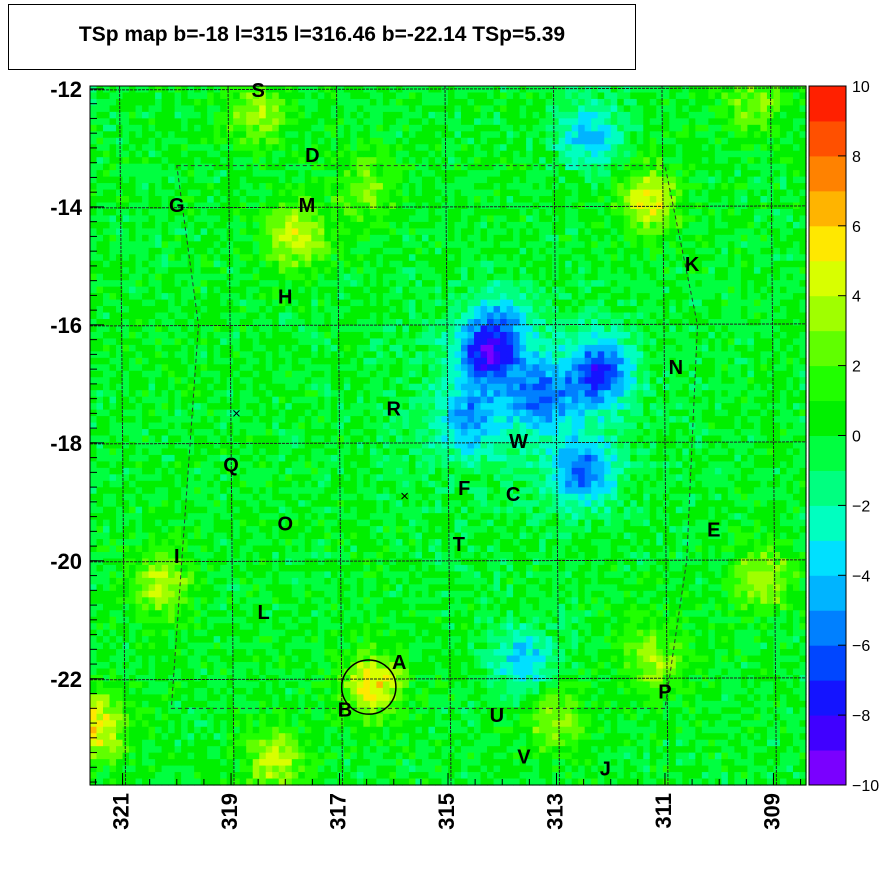 This screenshot has width=896, height=872. What do you see at coordinates (263, 613) in the screenshot?
I see `source-label: L` at bounding box center [263, 613].